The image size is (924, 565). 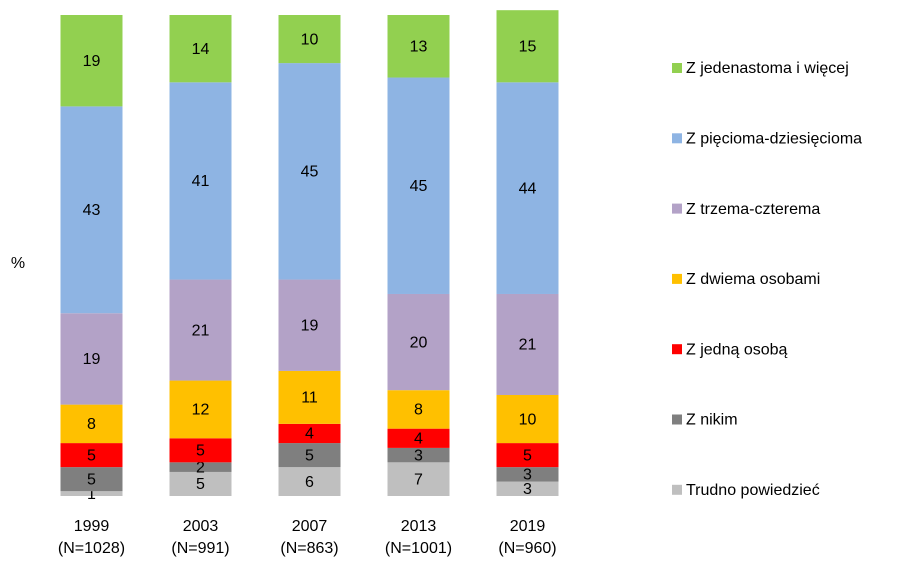 I want to click on x-tick-note: (N=863), so click(x=309, y=548).